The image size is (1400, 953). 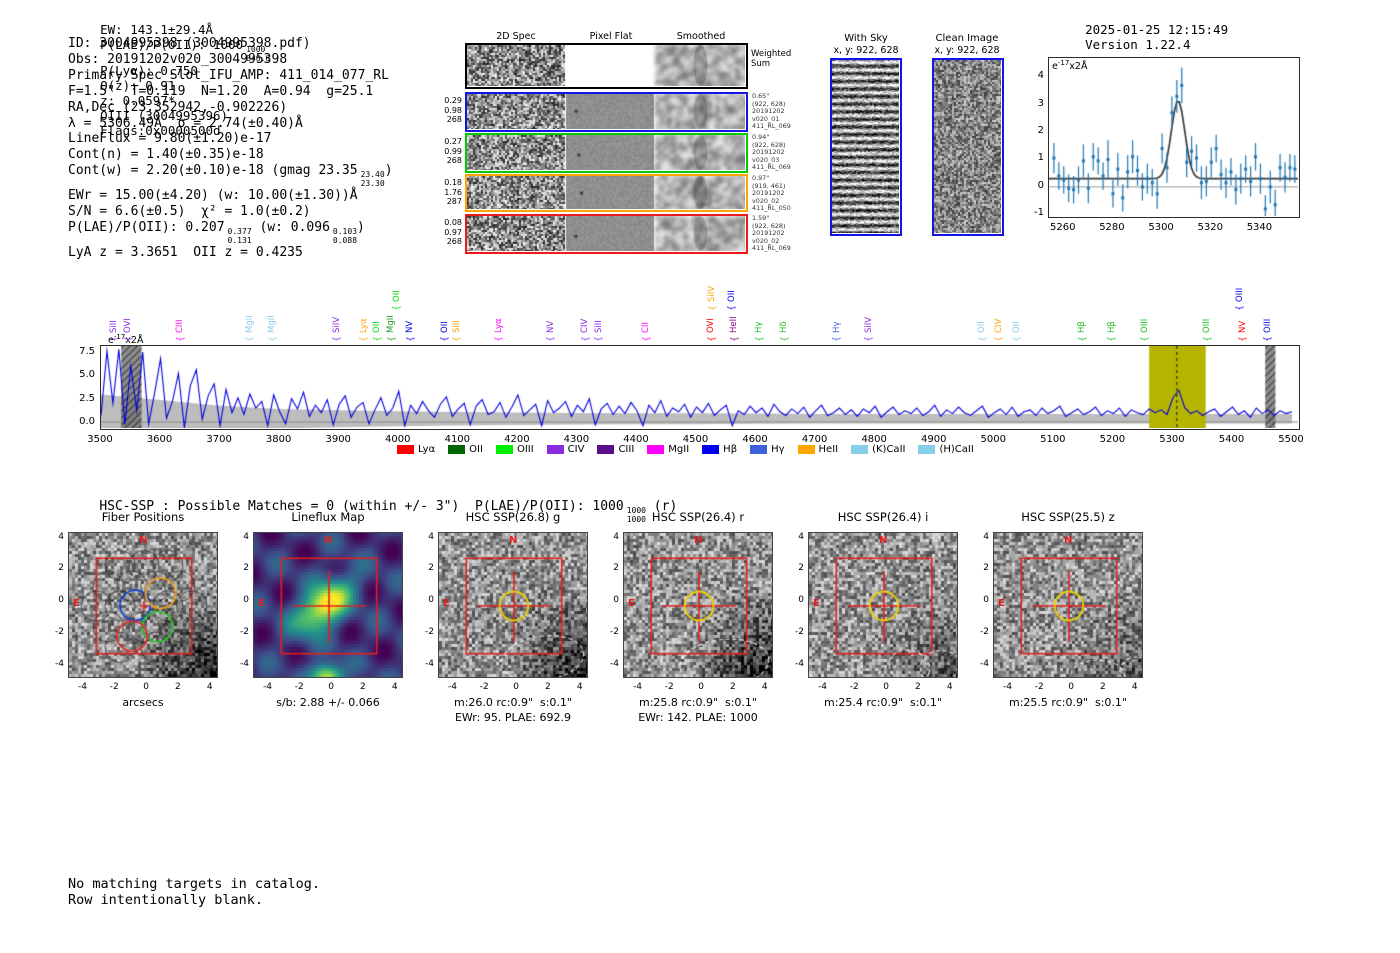 I want to click on line-marker-label: CIV, so click(x=585, y=325).